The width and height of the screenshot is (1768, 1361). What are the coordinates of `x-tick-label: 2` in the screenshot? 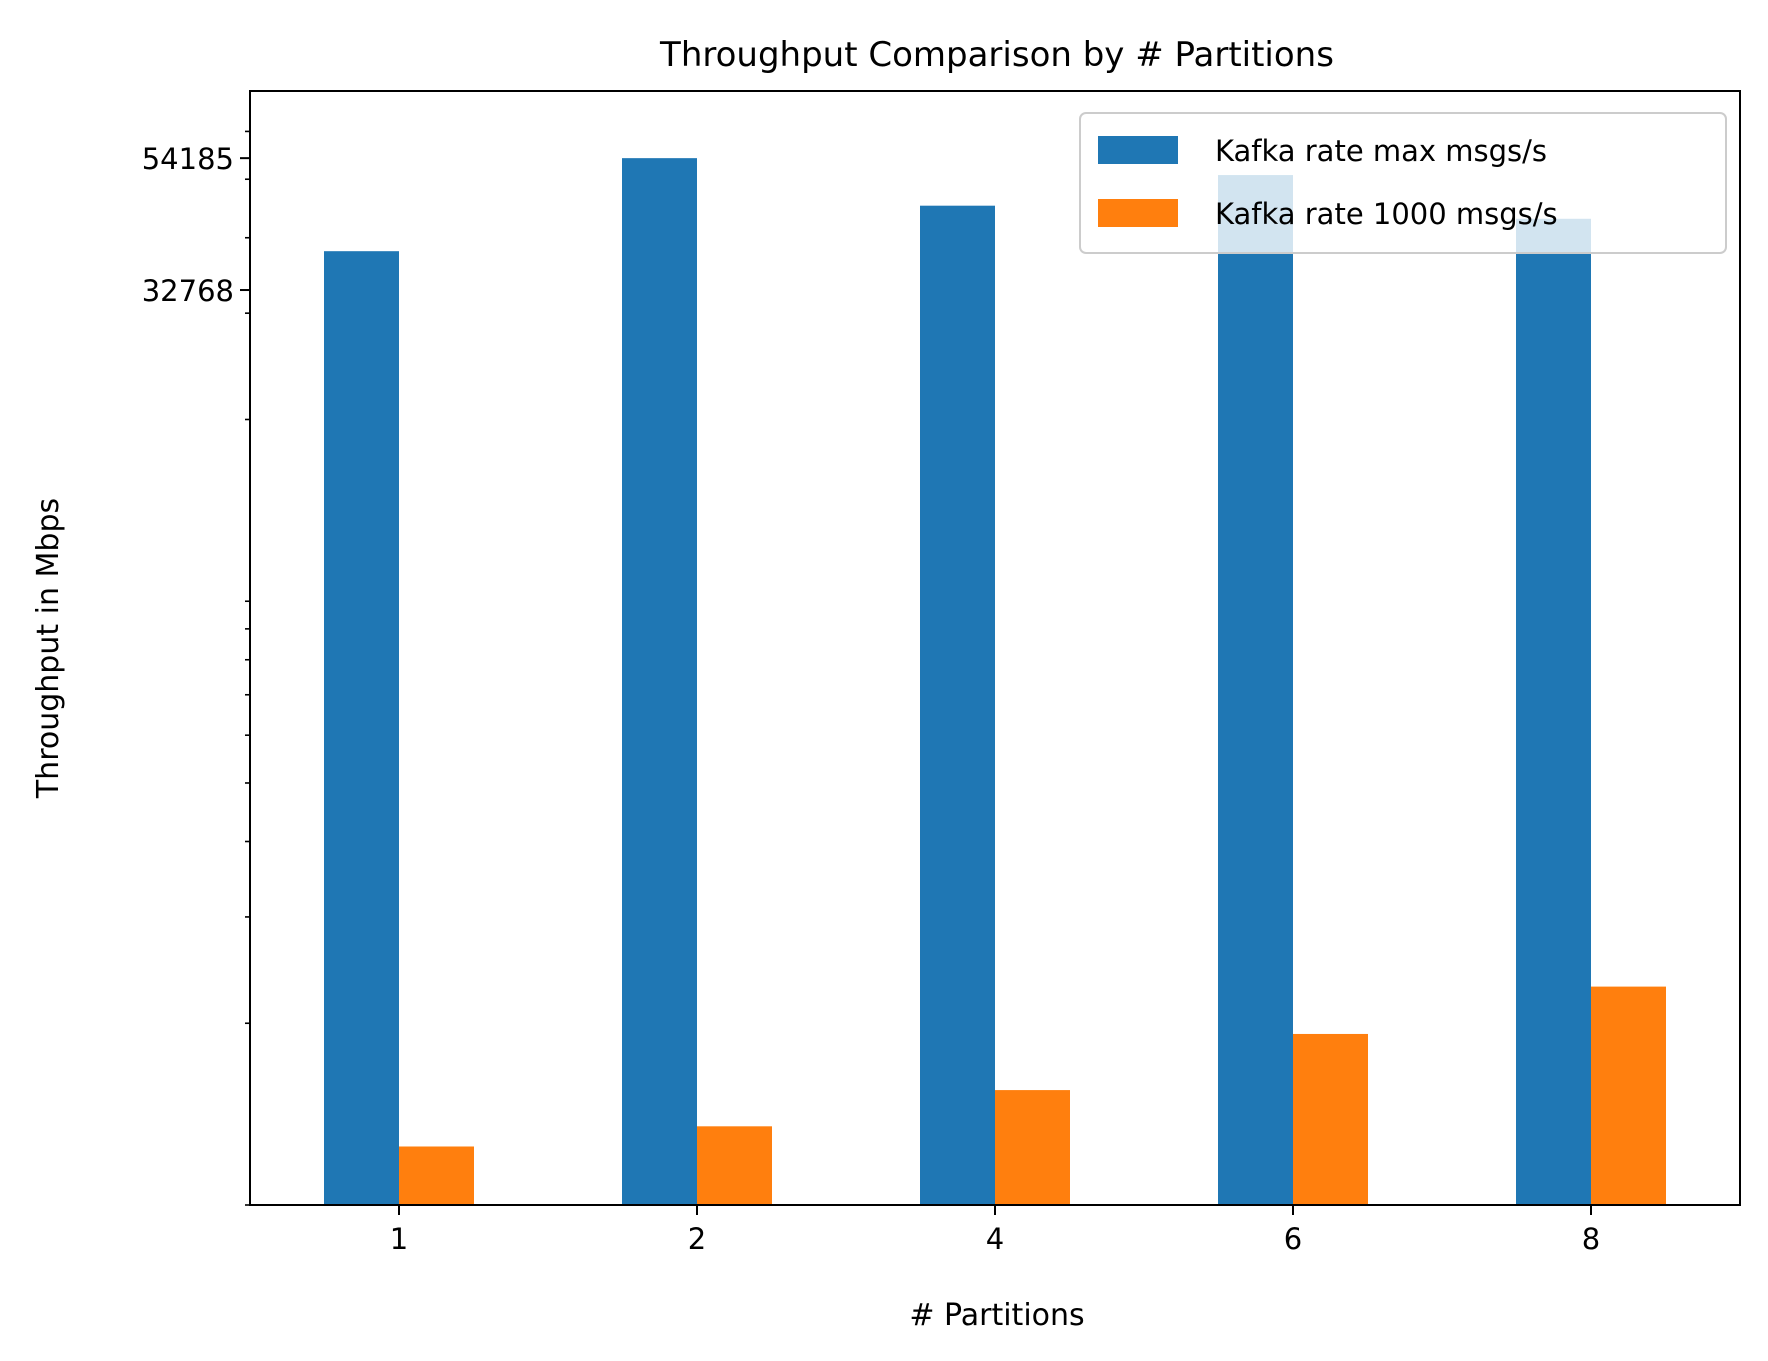 It's located at (697, 1239).